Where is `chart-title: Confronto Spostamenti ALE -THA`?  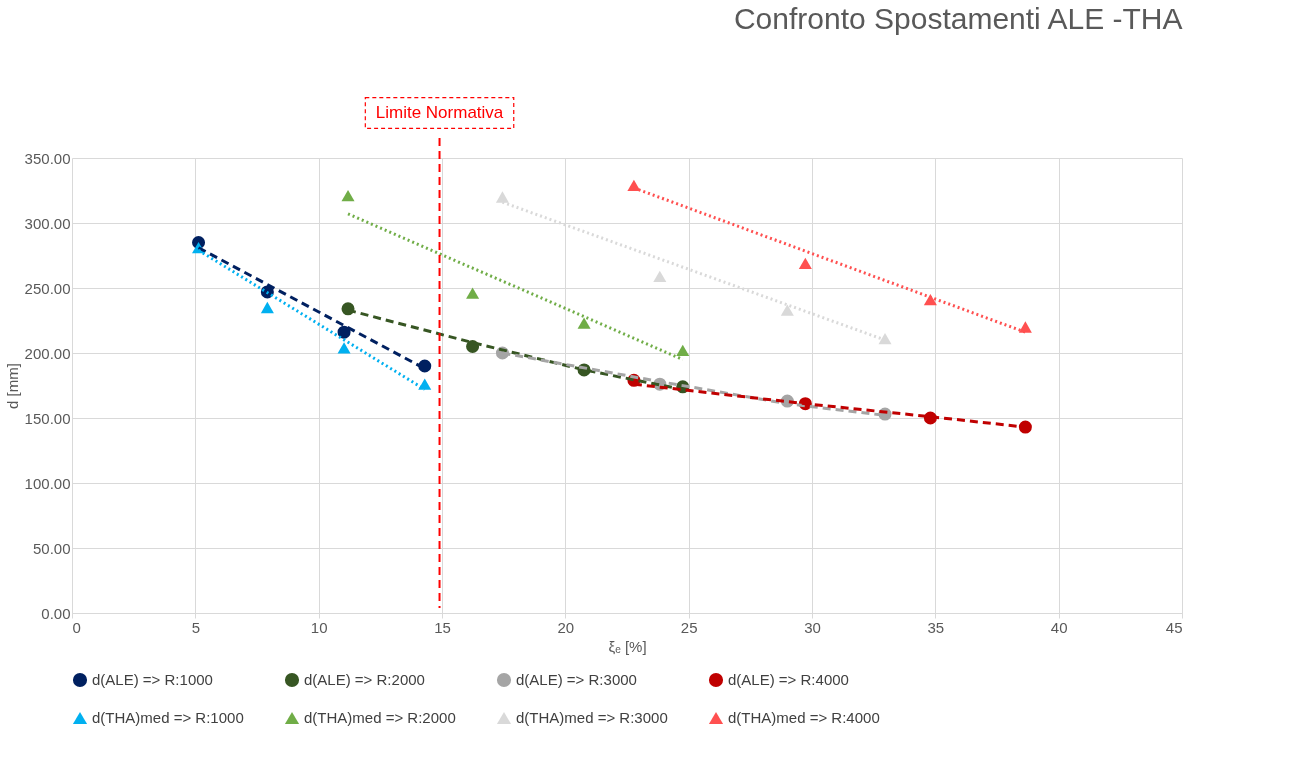
chart-title: Confronto Spostamenti ALE -THA is located at coordinates (958, 19).